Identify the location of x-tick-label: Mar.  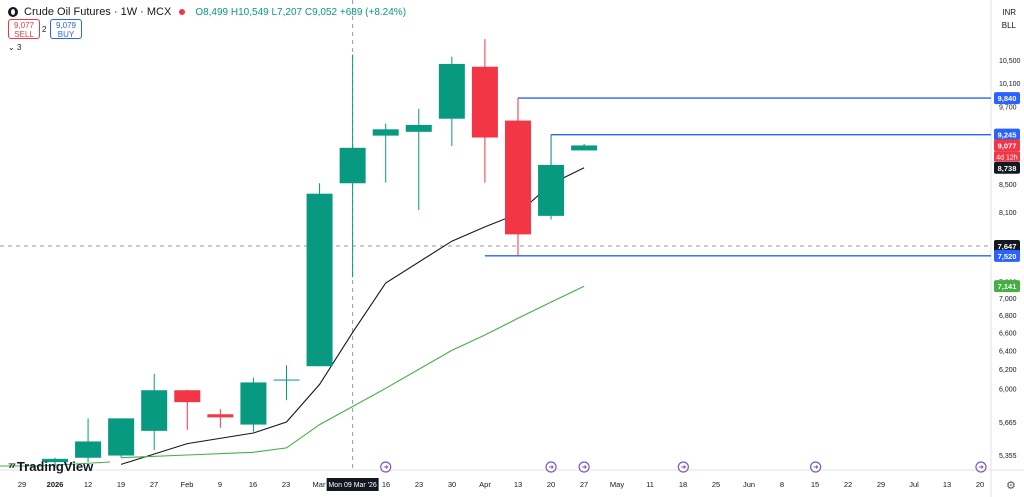
(319, 484).